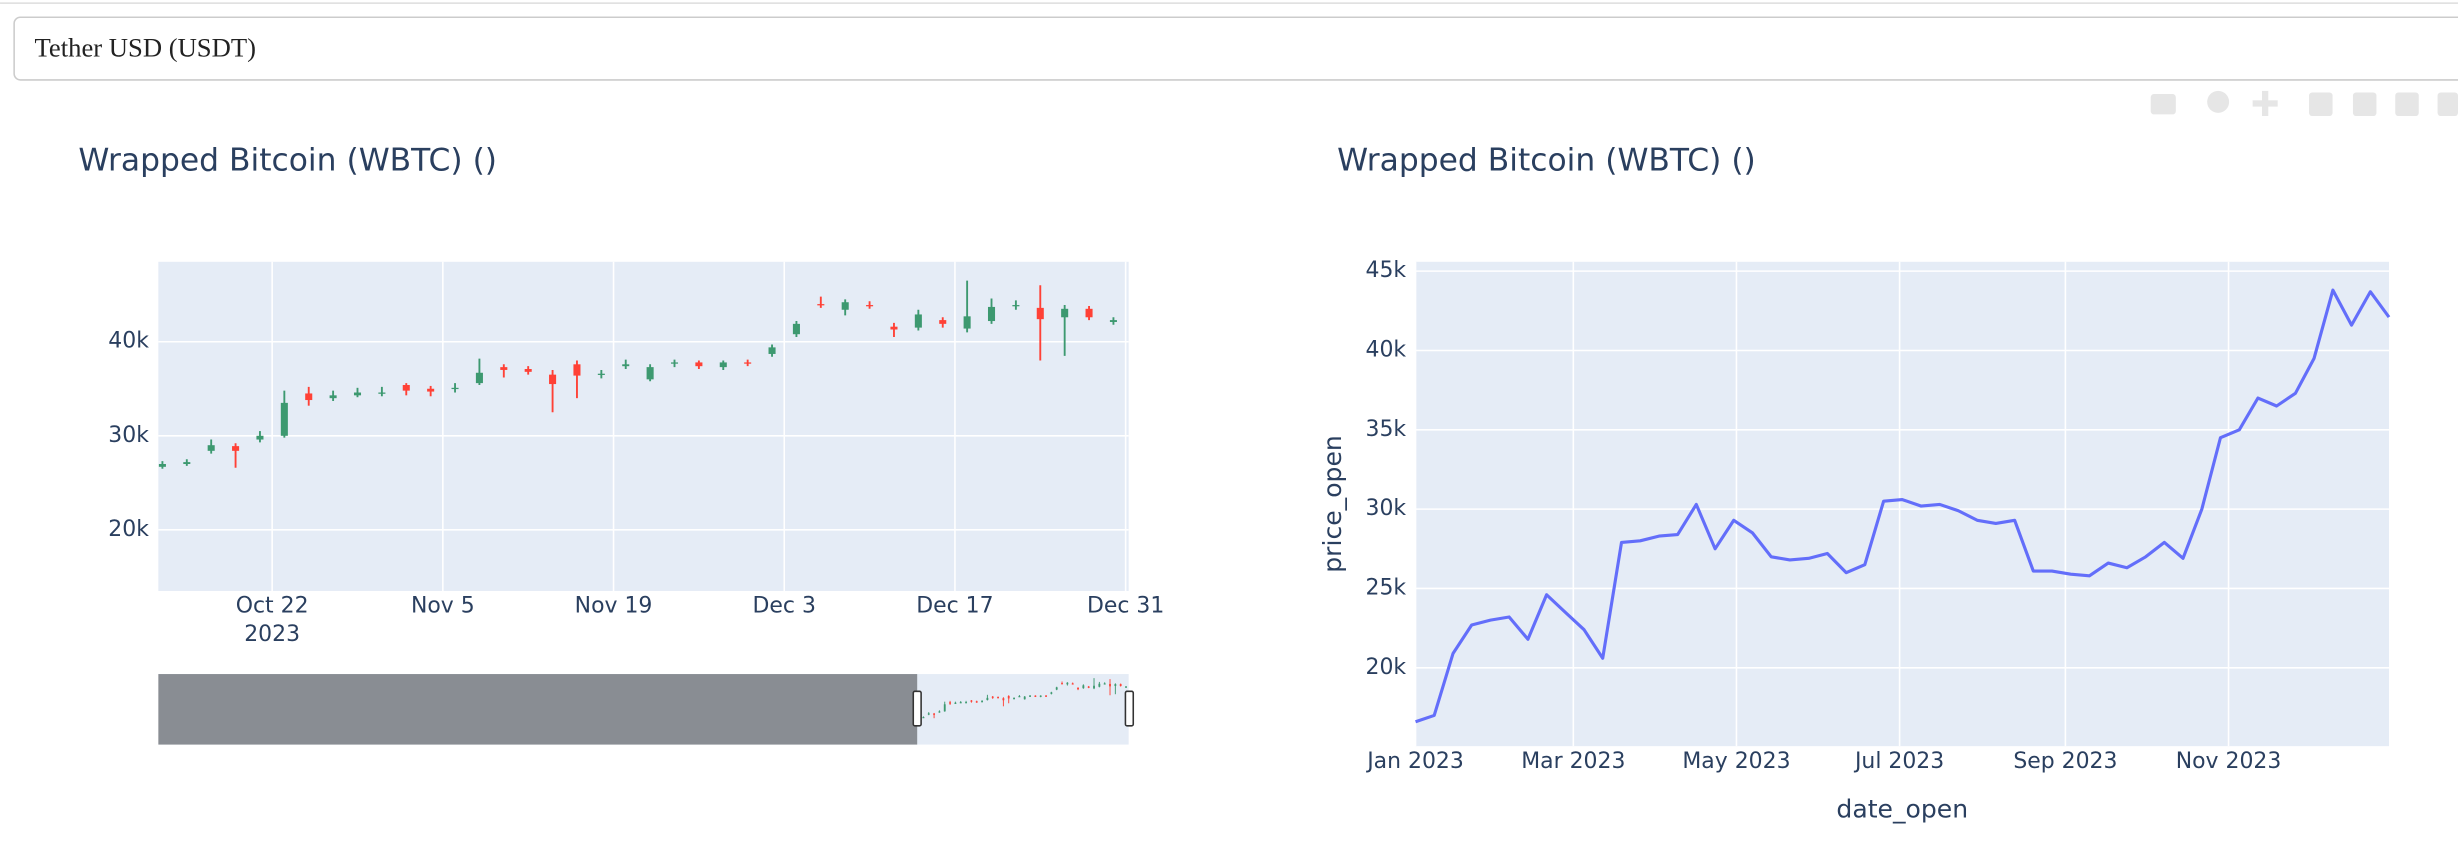 Image resolution: width=2458 pixels, height=841 pixels. Describe the element at coordinates (2364, 104) in the screenshot. I see `zoom-out-icon` at that location.